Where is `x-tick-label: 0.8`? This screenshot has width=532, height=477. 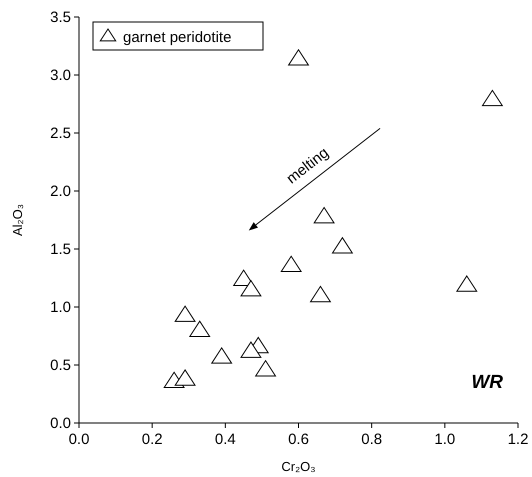
x-tick-label: 0.8 is located at coordinates (371, 439).